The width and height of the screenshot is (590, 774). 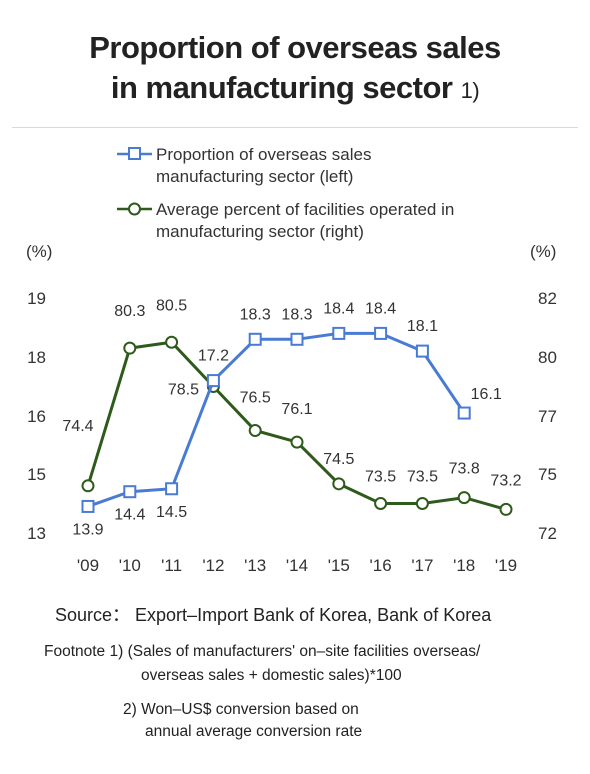 I want to click on series-line-overseas, so click(x=276, y=419).